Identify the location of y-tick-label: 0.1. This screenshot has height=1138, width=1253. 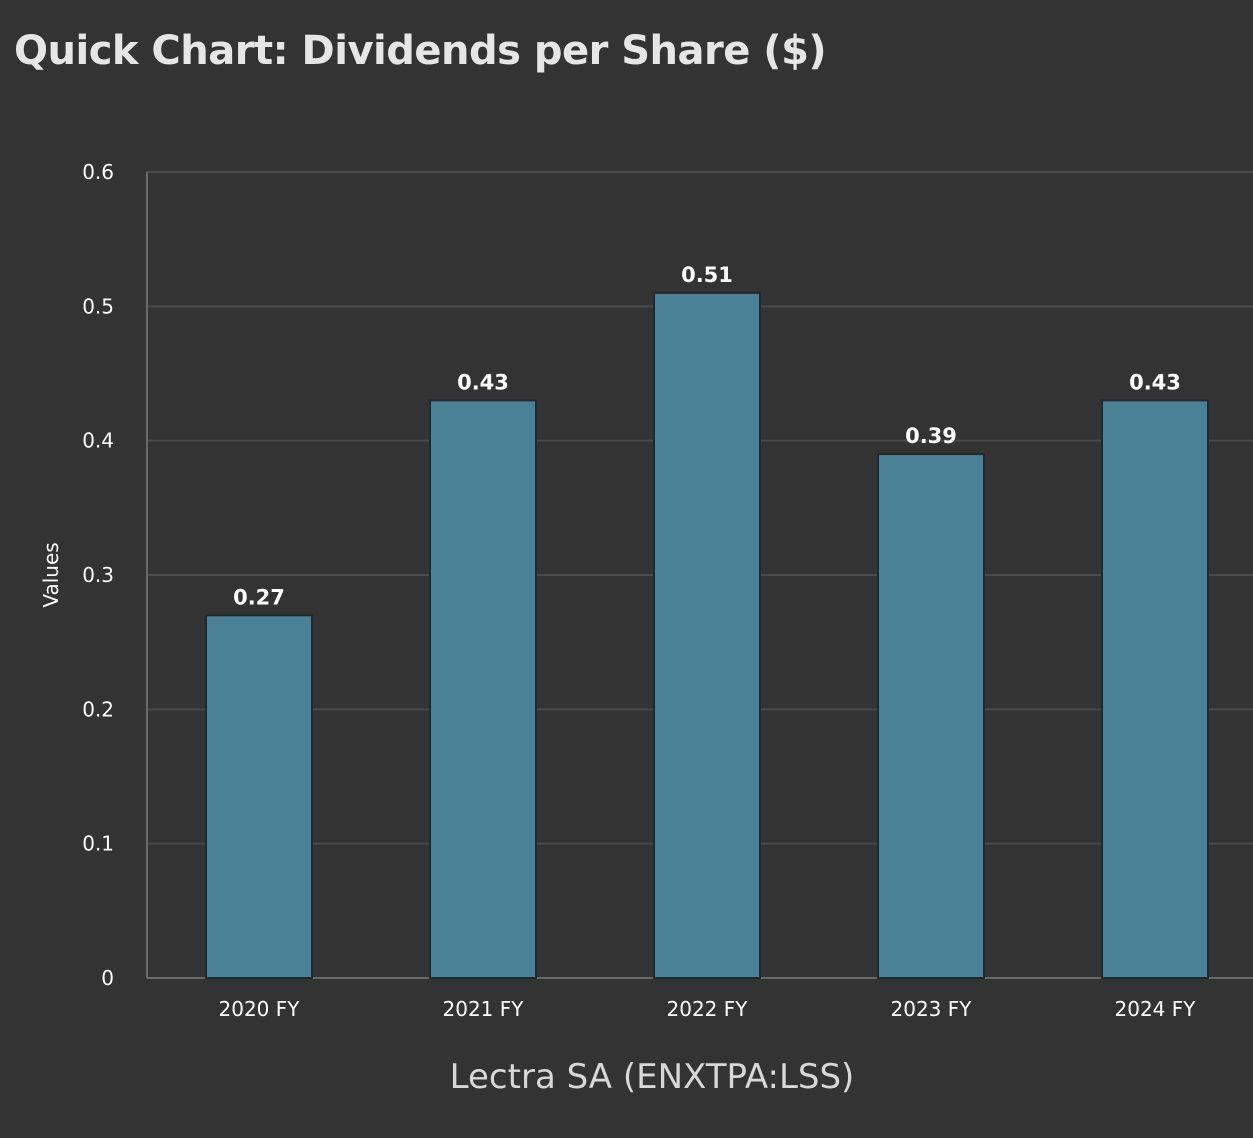
(98, 844).